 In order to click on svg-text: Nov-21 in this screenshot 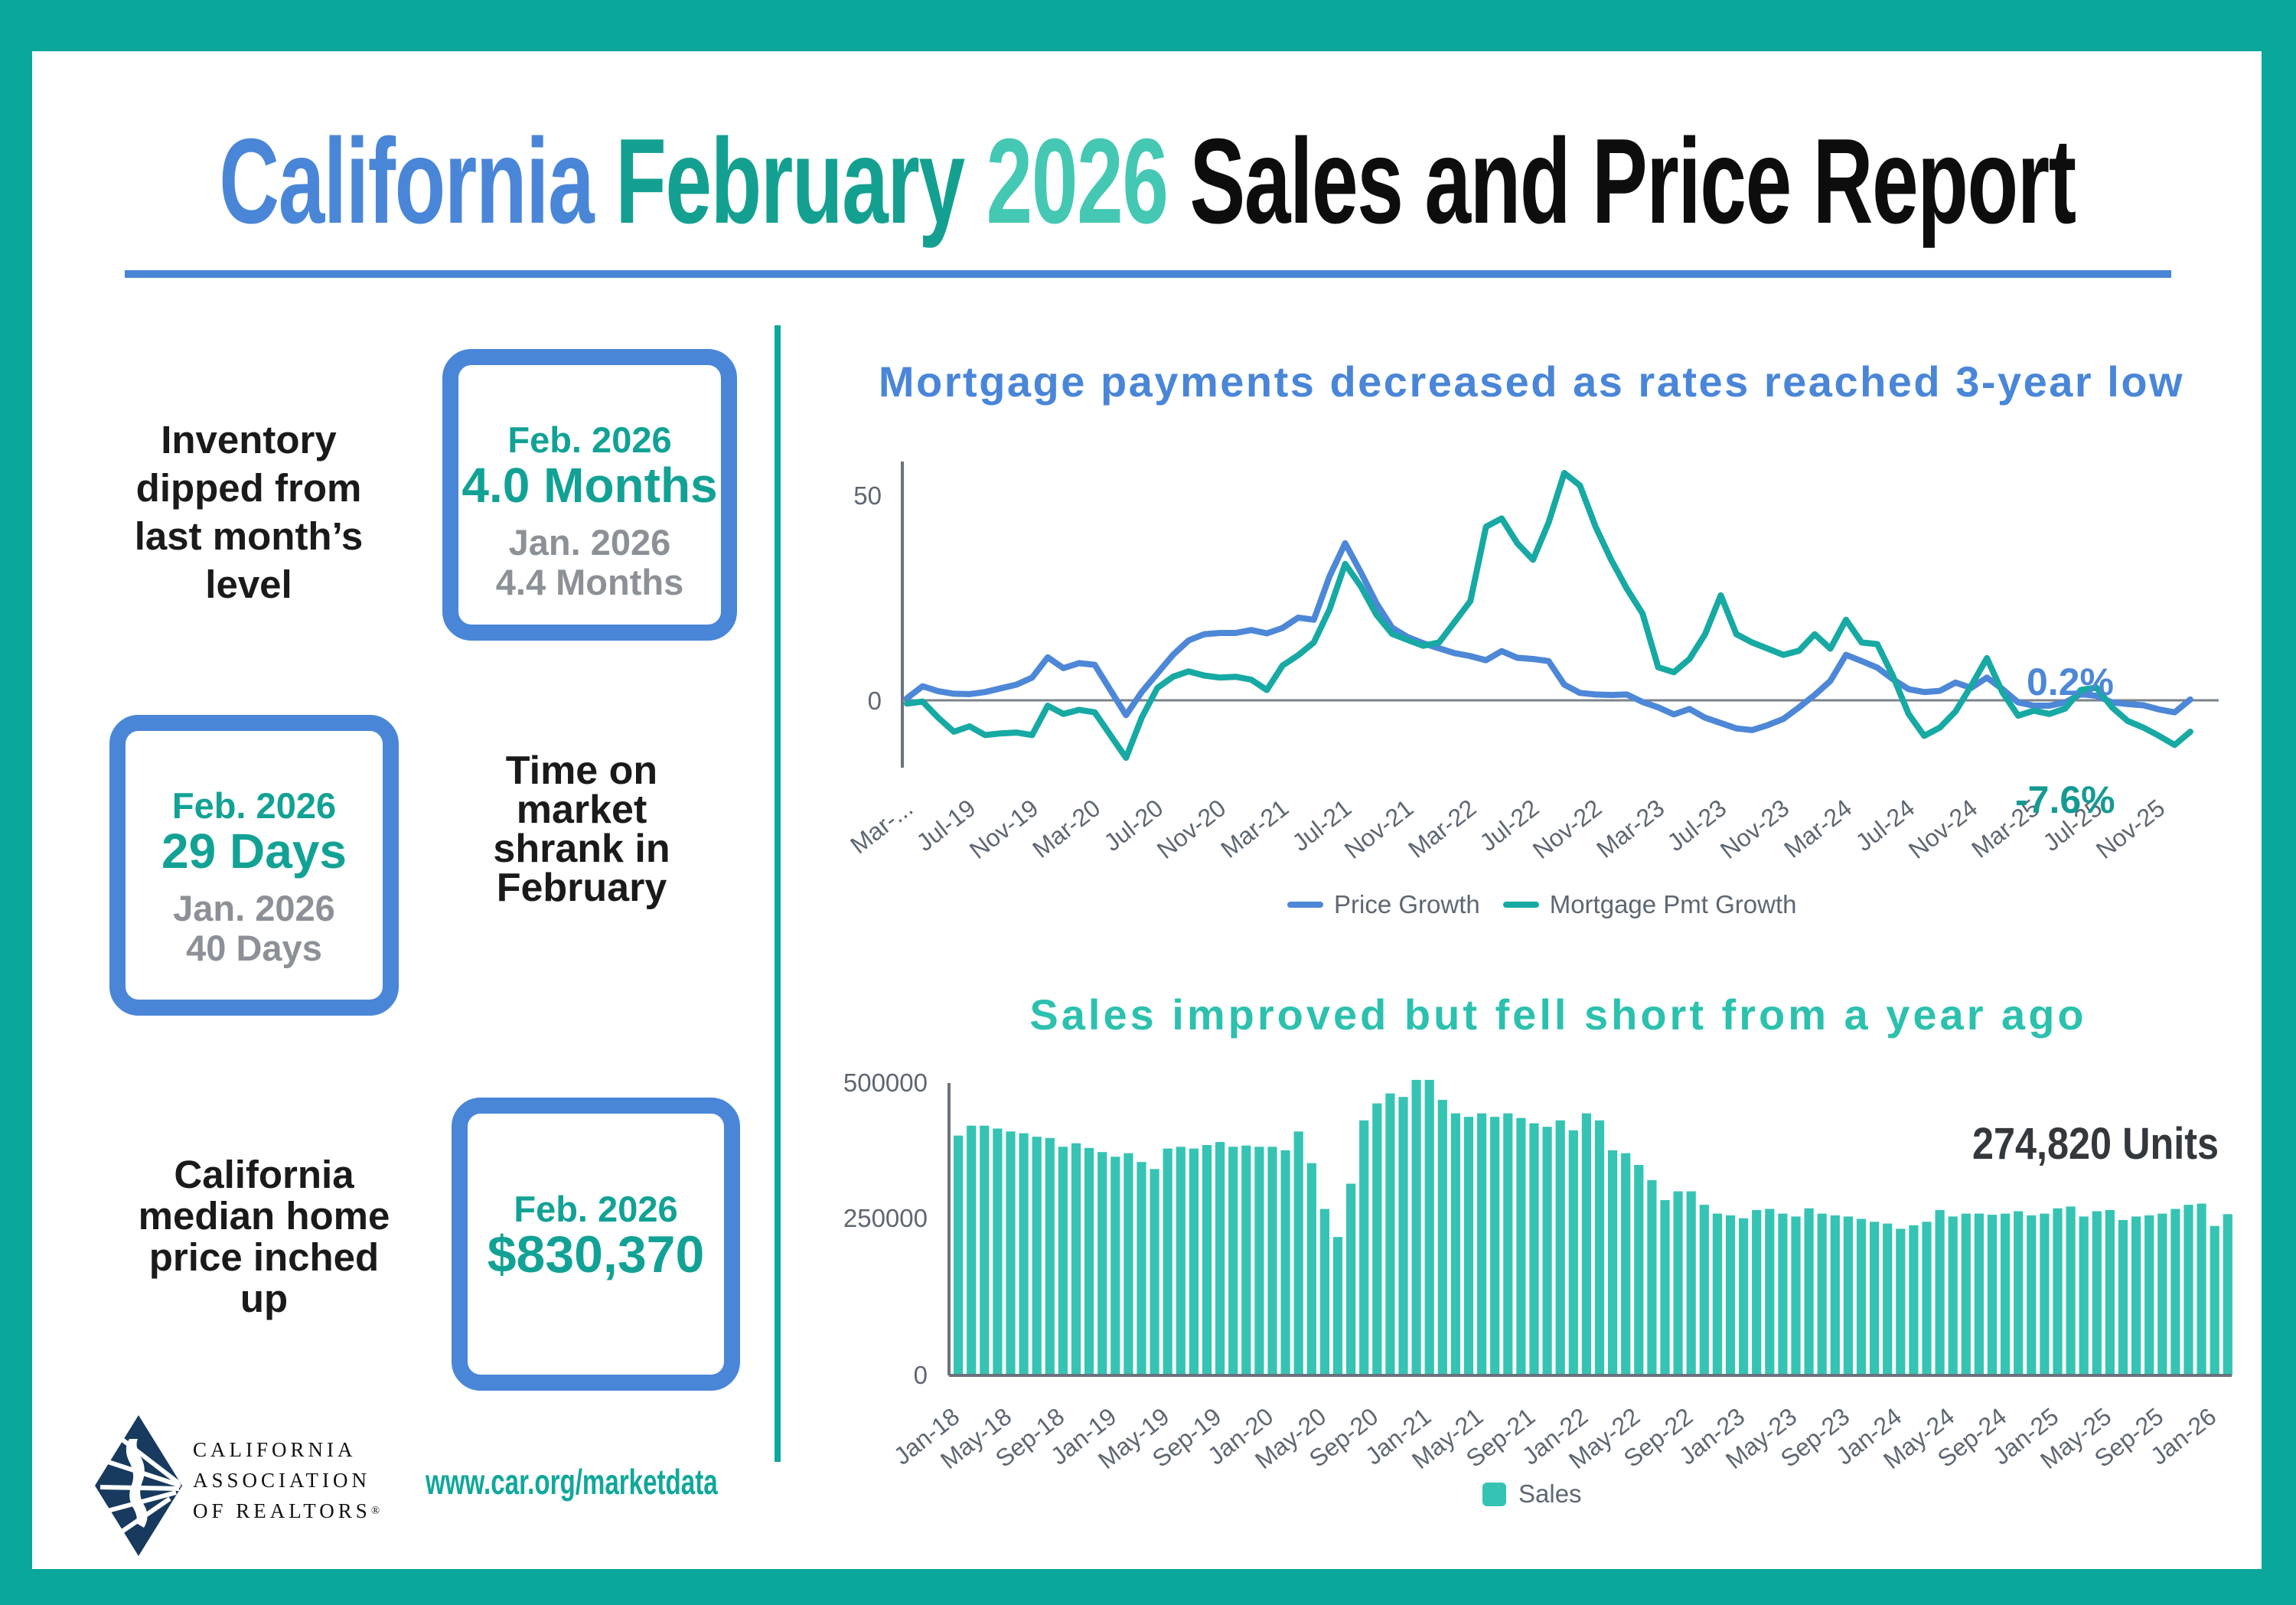, I will do `click(1378, 829)`.